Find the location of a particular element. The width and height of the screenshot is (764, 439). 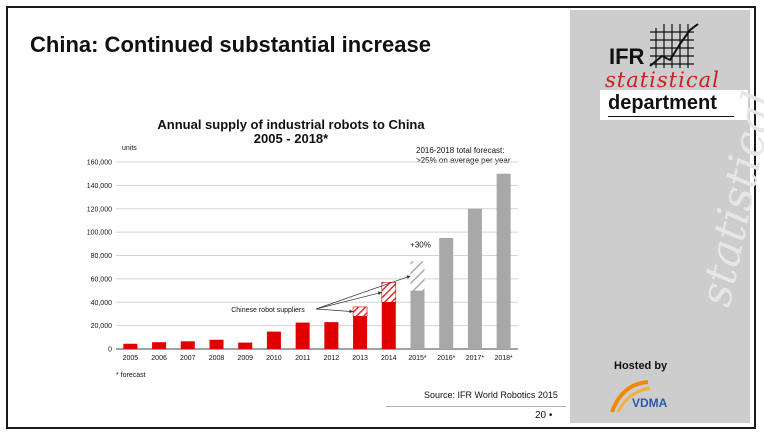

forecast-footnote: * forecast is located at coordinates (131, 375).